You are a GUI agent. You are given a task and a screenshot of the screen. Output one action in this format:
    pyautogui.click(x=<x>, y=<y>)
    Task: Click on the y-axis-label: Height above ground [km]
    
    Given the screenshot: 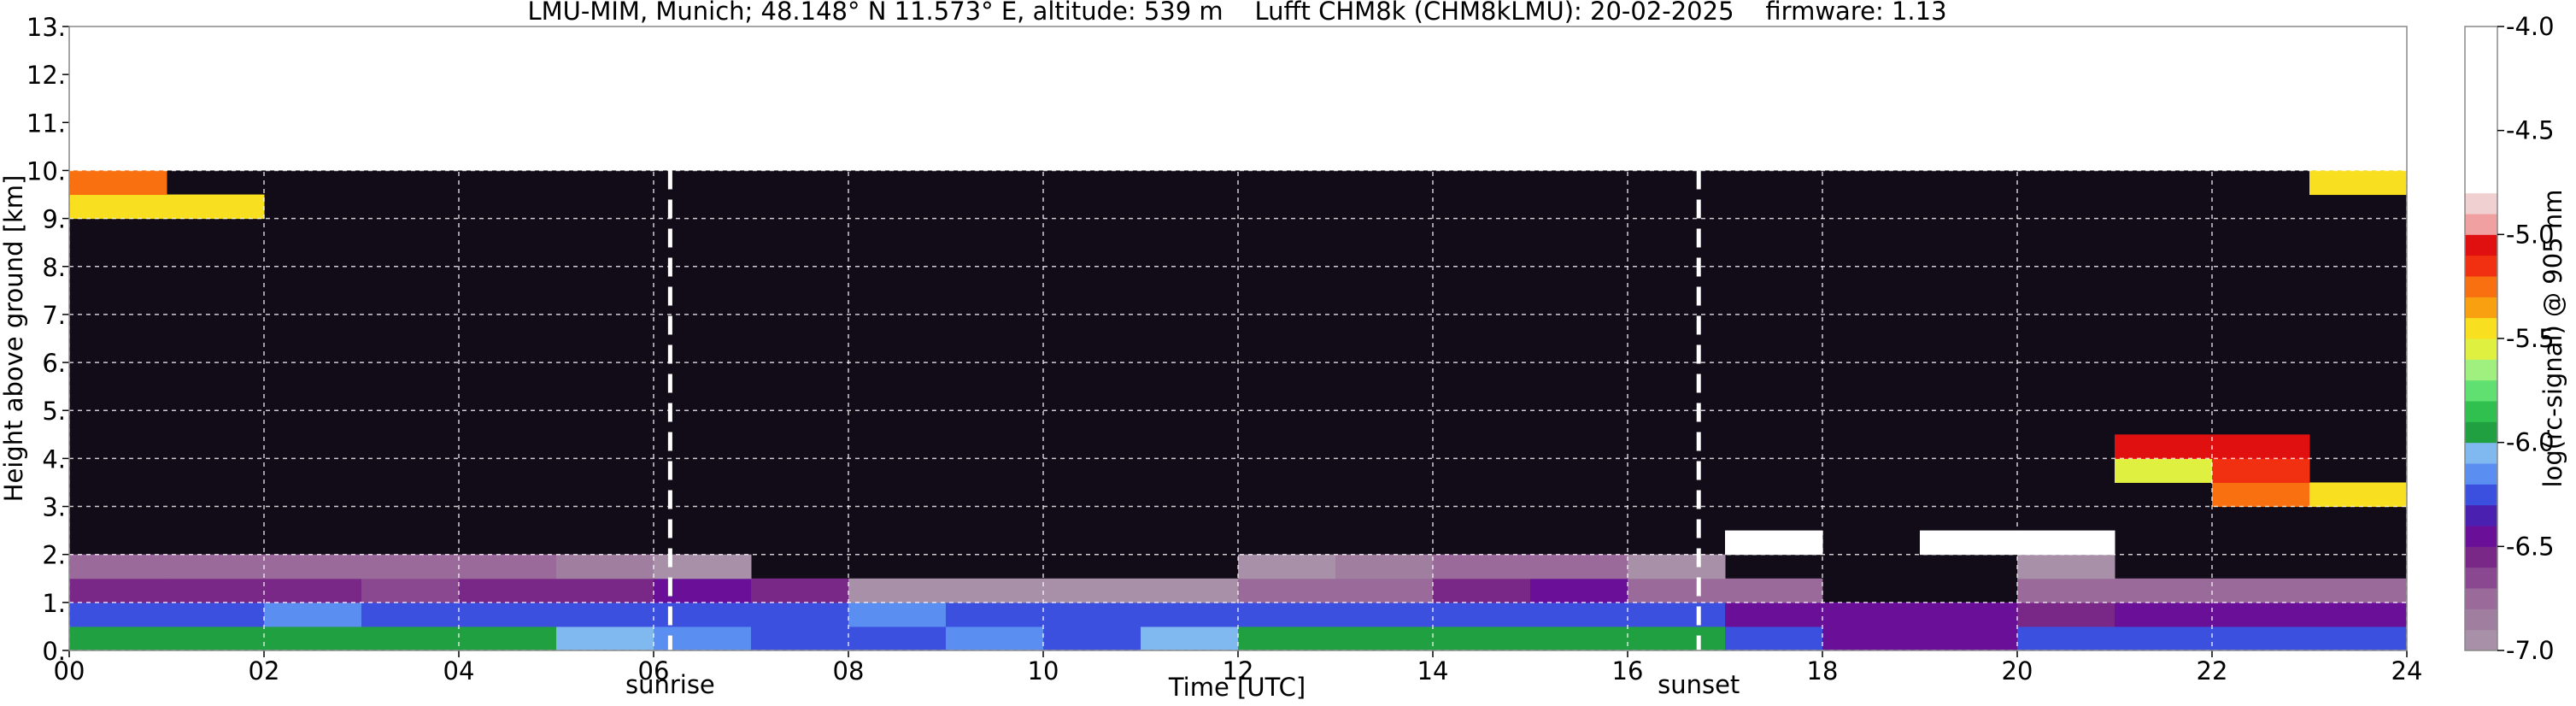 What is the action you would take?
    pyautogui.click(x=14, y=339)
    